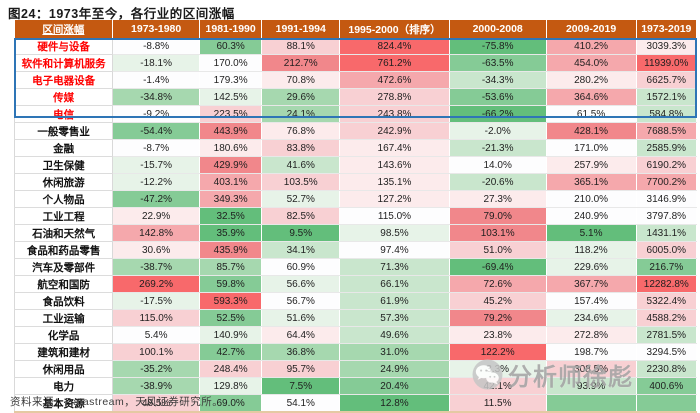  What do you see at coordinates (394, 165) in the screenshot?
I see `table-cell: 143.6%` at bounding box center [394, 165].